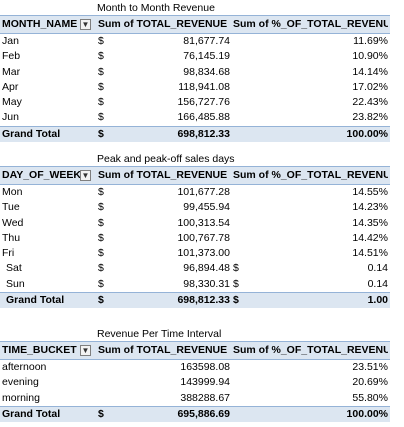 This screenshot has width=404, height=427. Describe the element at coordinates (12, 192) in the screenshot. I see `day-label: Mon` at that location.